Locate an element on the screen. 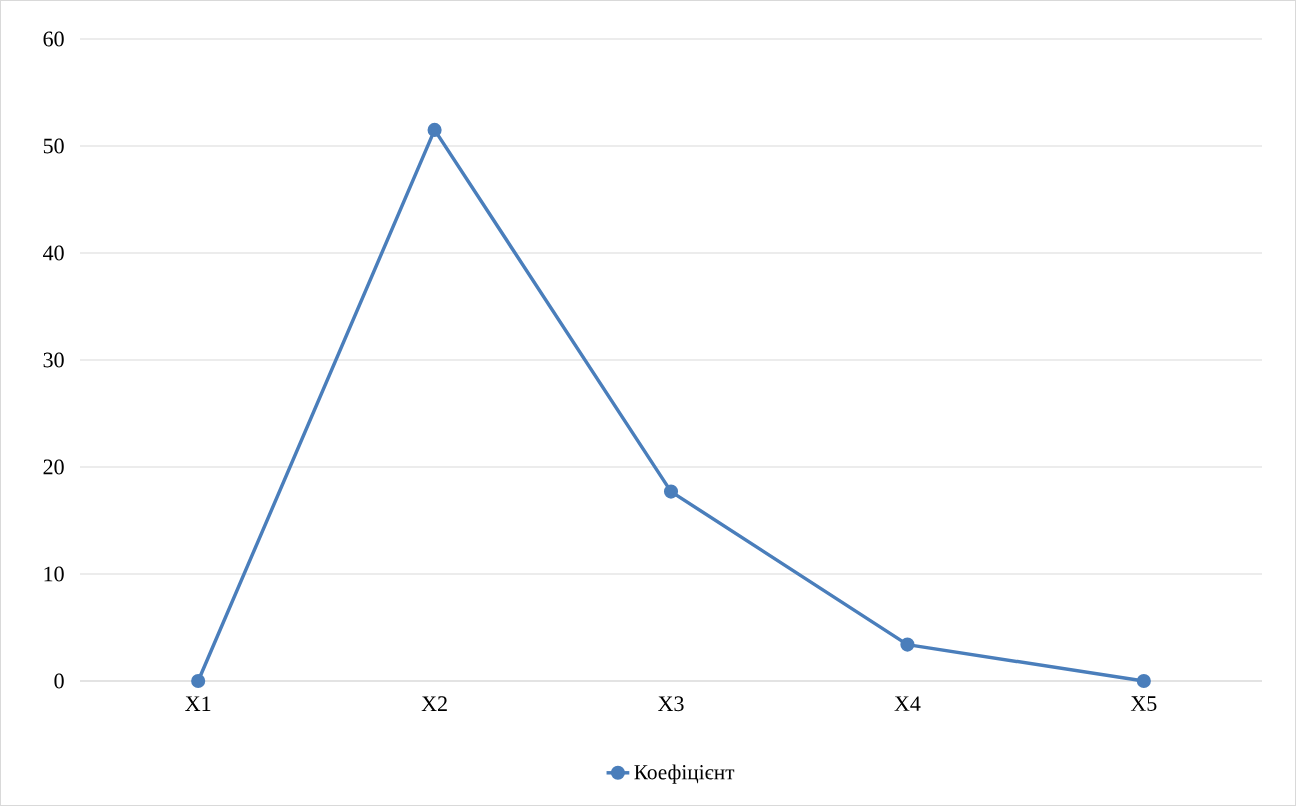 Image resolution: width=1296 pixels, height=806 pixels. y-tick-label: 60 is located at coordinates (53, 39).